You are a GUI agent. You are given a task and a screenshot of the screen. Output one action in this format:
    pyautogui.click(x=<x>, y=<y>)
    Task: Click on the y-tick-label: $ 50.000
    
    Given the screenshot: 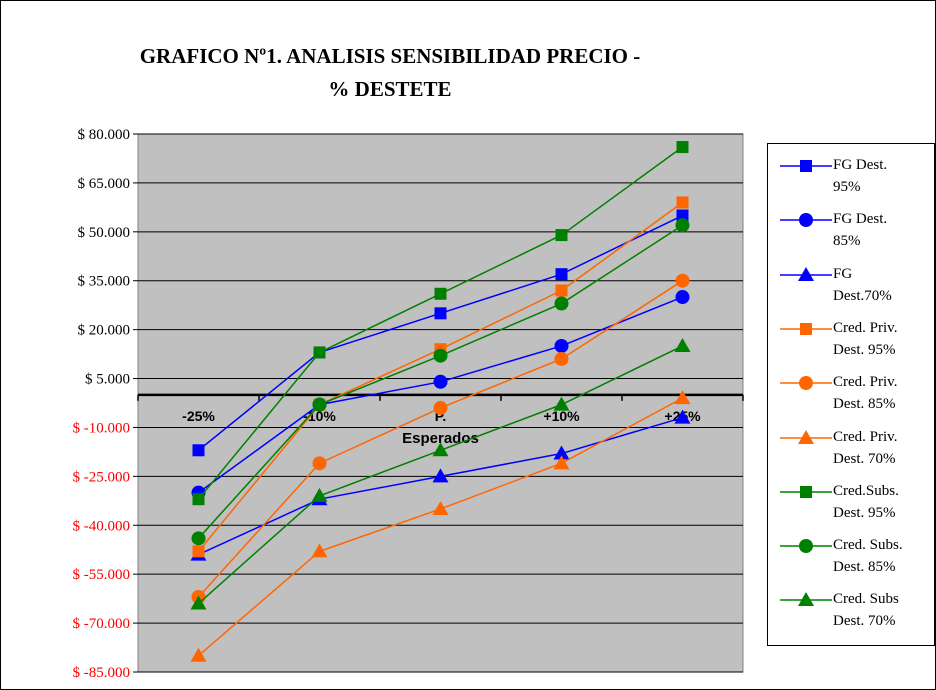 What is the action you would take?
    pyautogui.click(x=104, y=233)
    